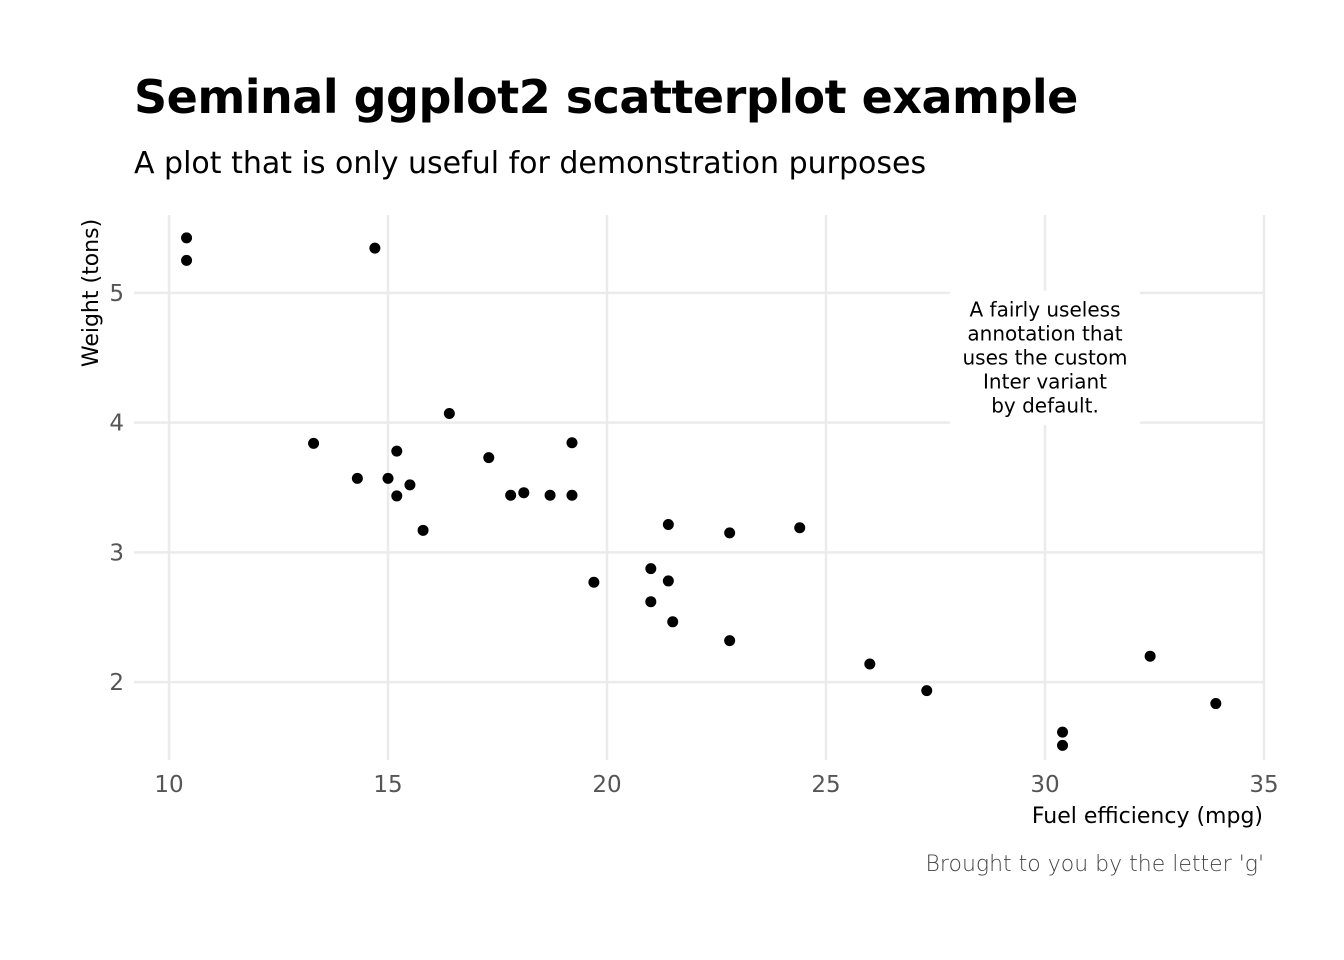  I want to click on x-tick-label: 15, so click(387, 785).